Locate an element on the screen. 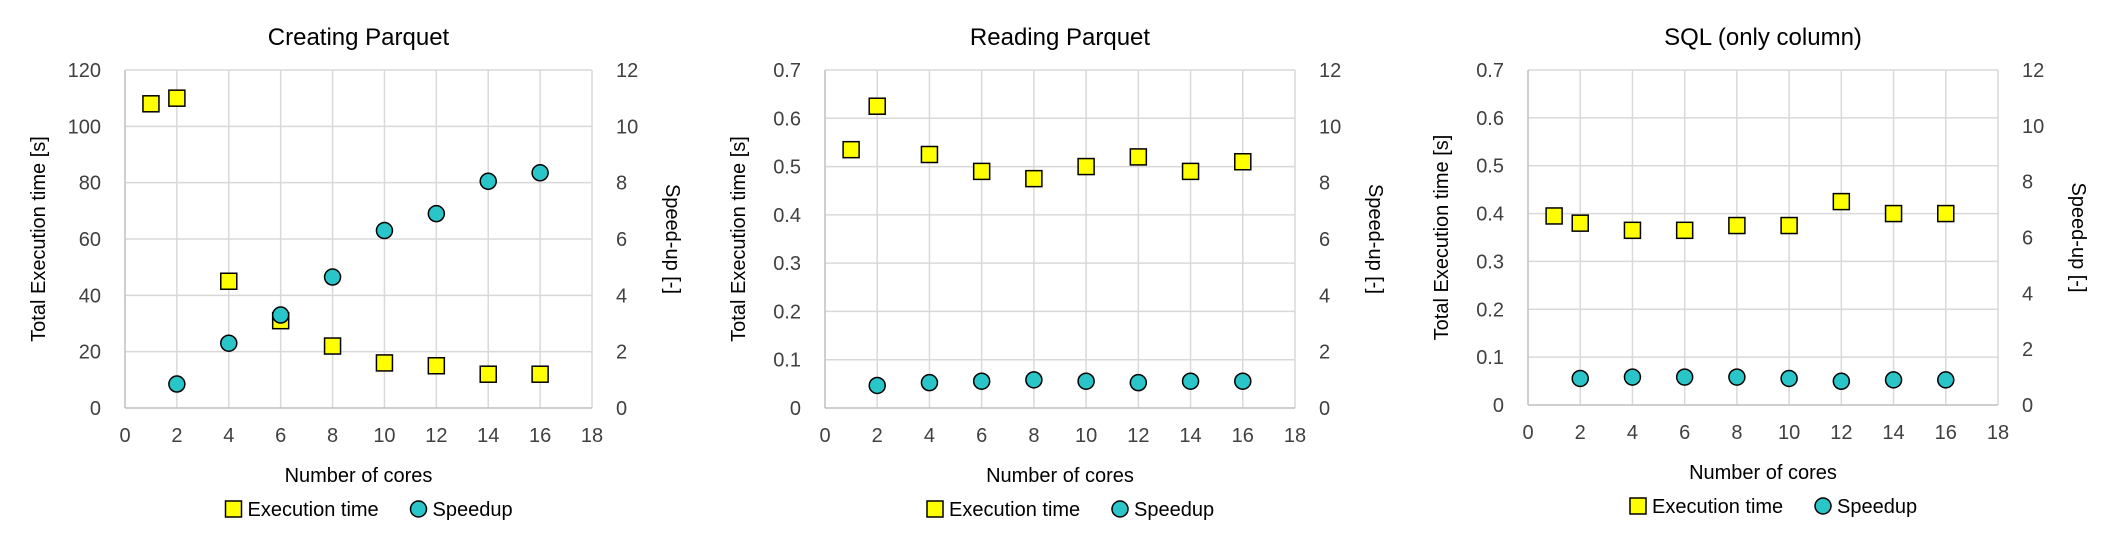 This screenshot has width=2104, height=550. x-tick-label: 16 is located at coordinates (1946, 433).